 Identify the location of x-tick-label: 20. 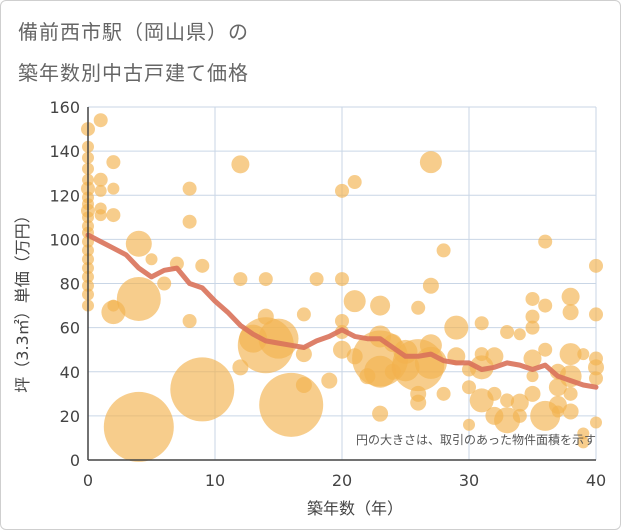
(342, 480).